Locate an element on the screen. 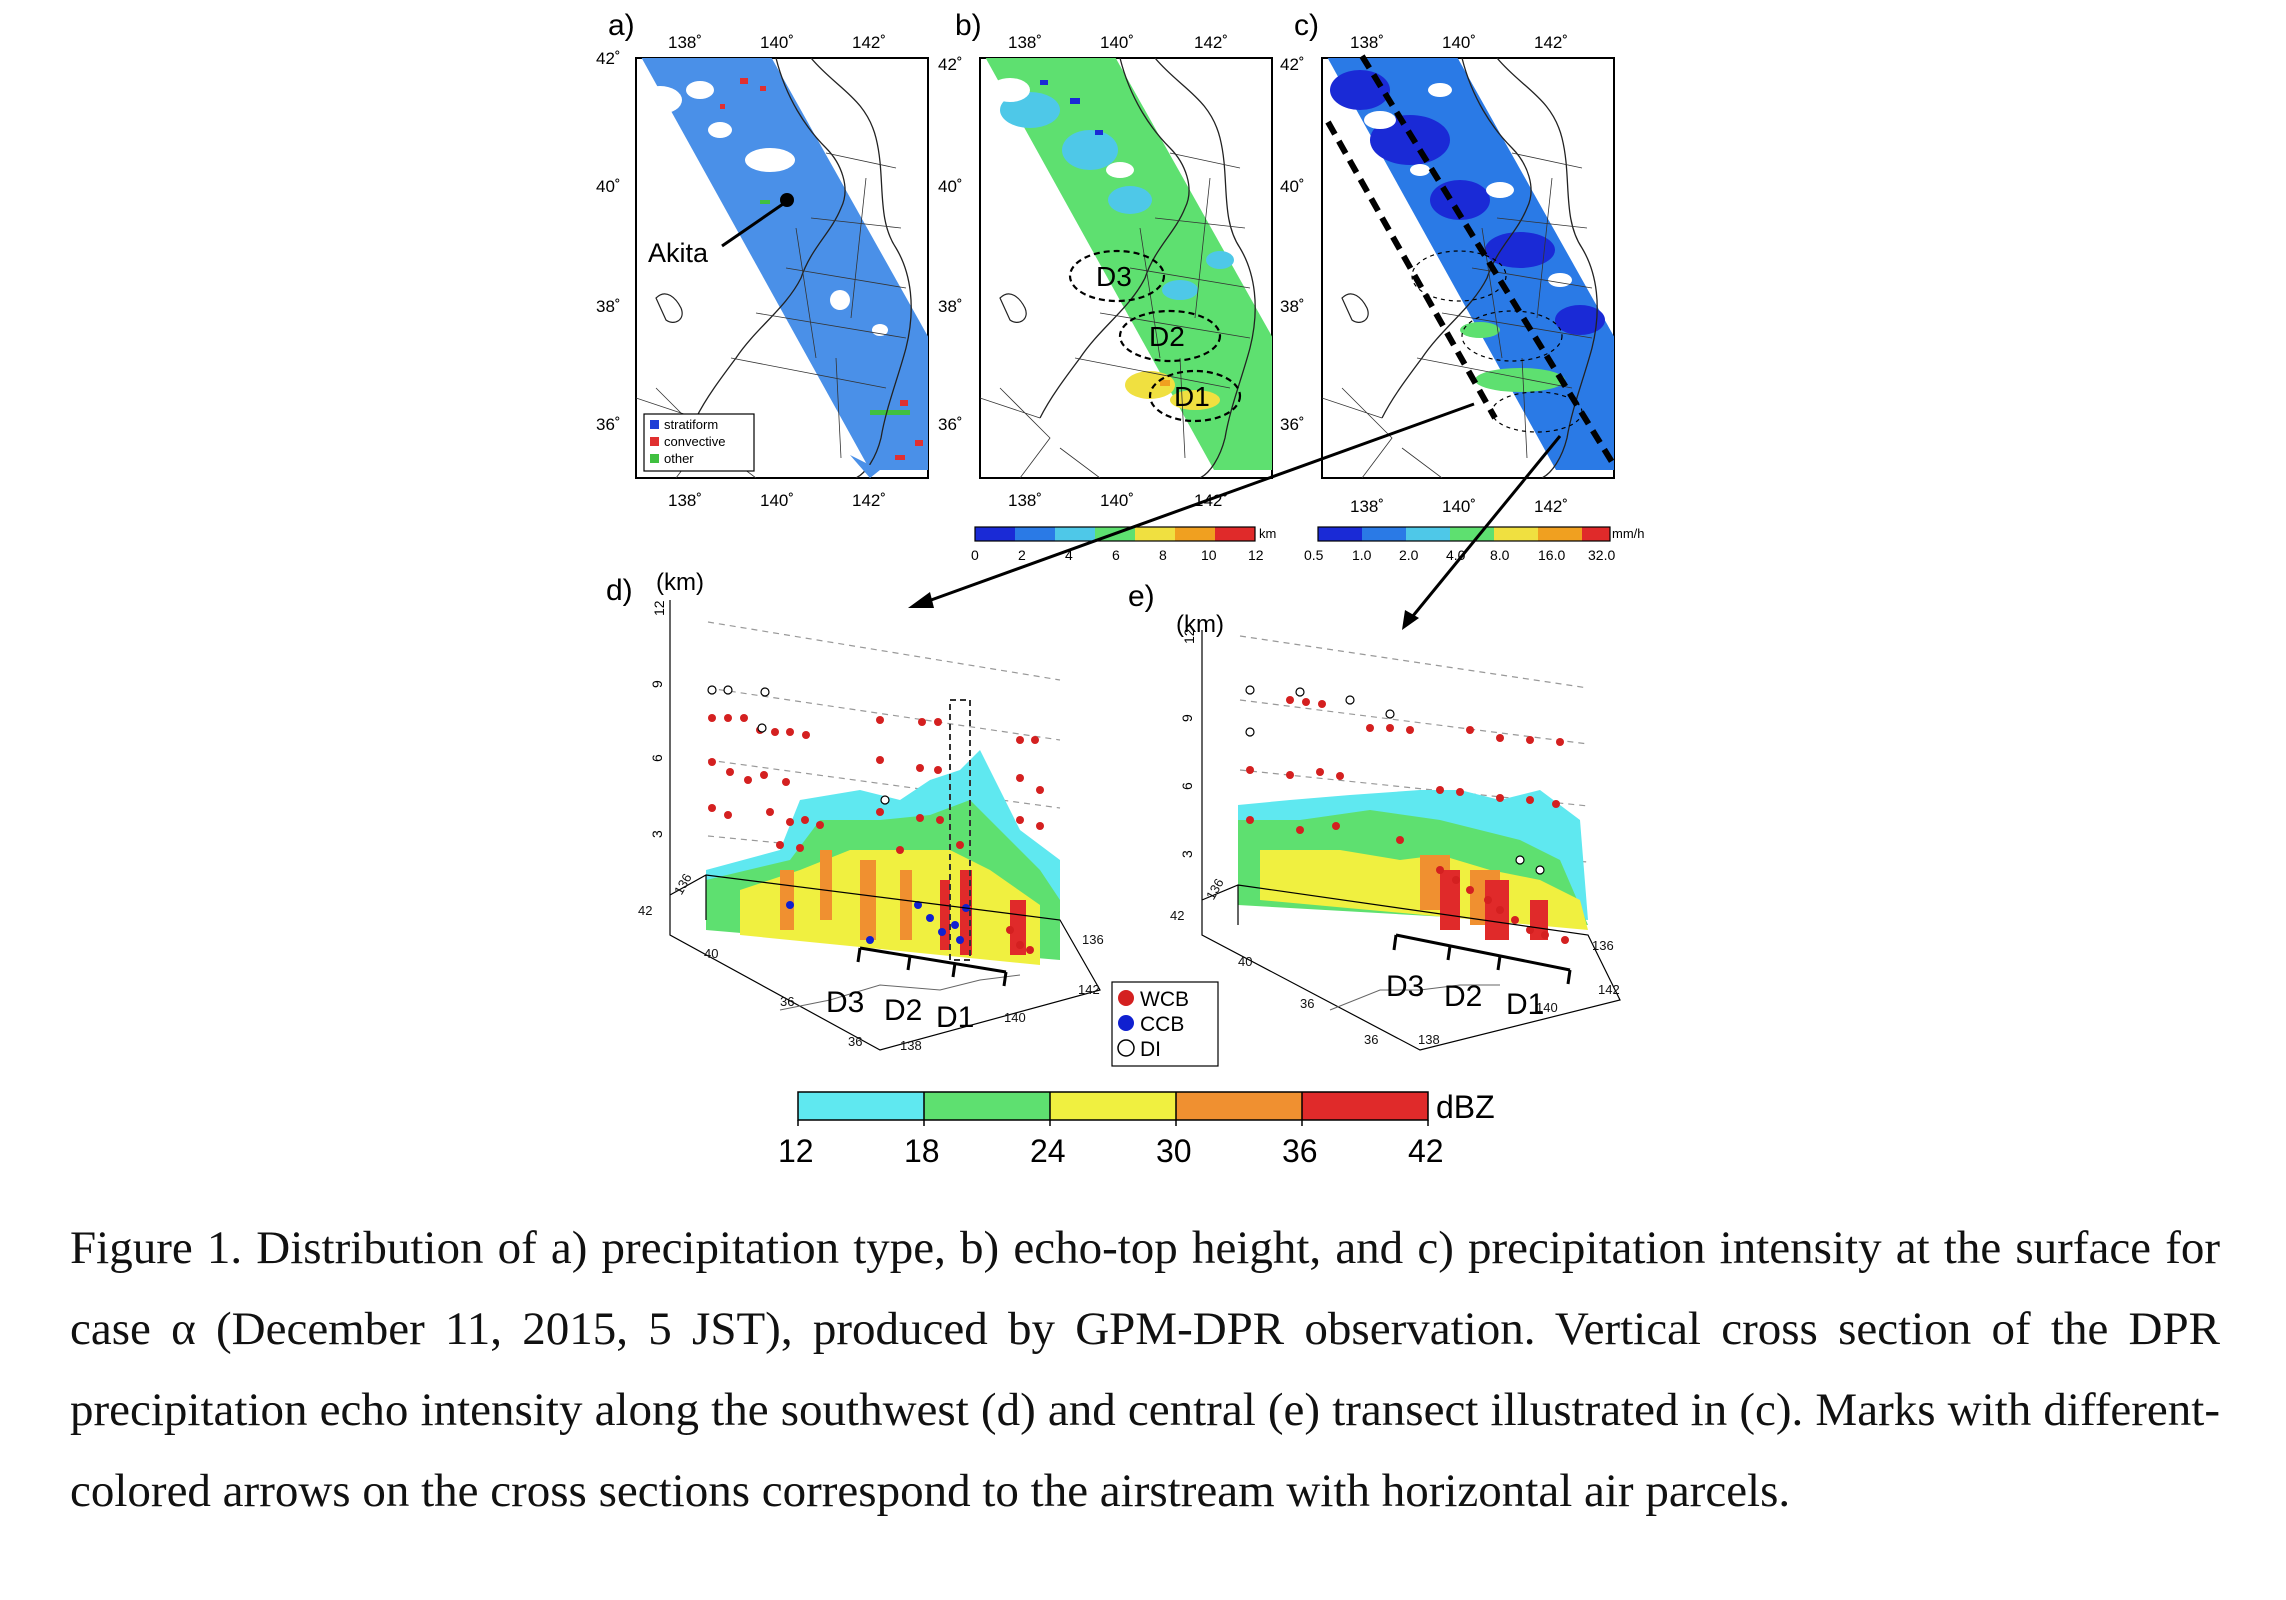 This screenshot has height=1600, width=2286. region-d1-d: D1 is located at coordinates (955, 1017).